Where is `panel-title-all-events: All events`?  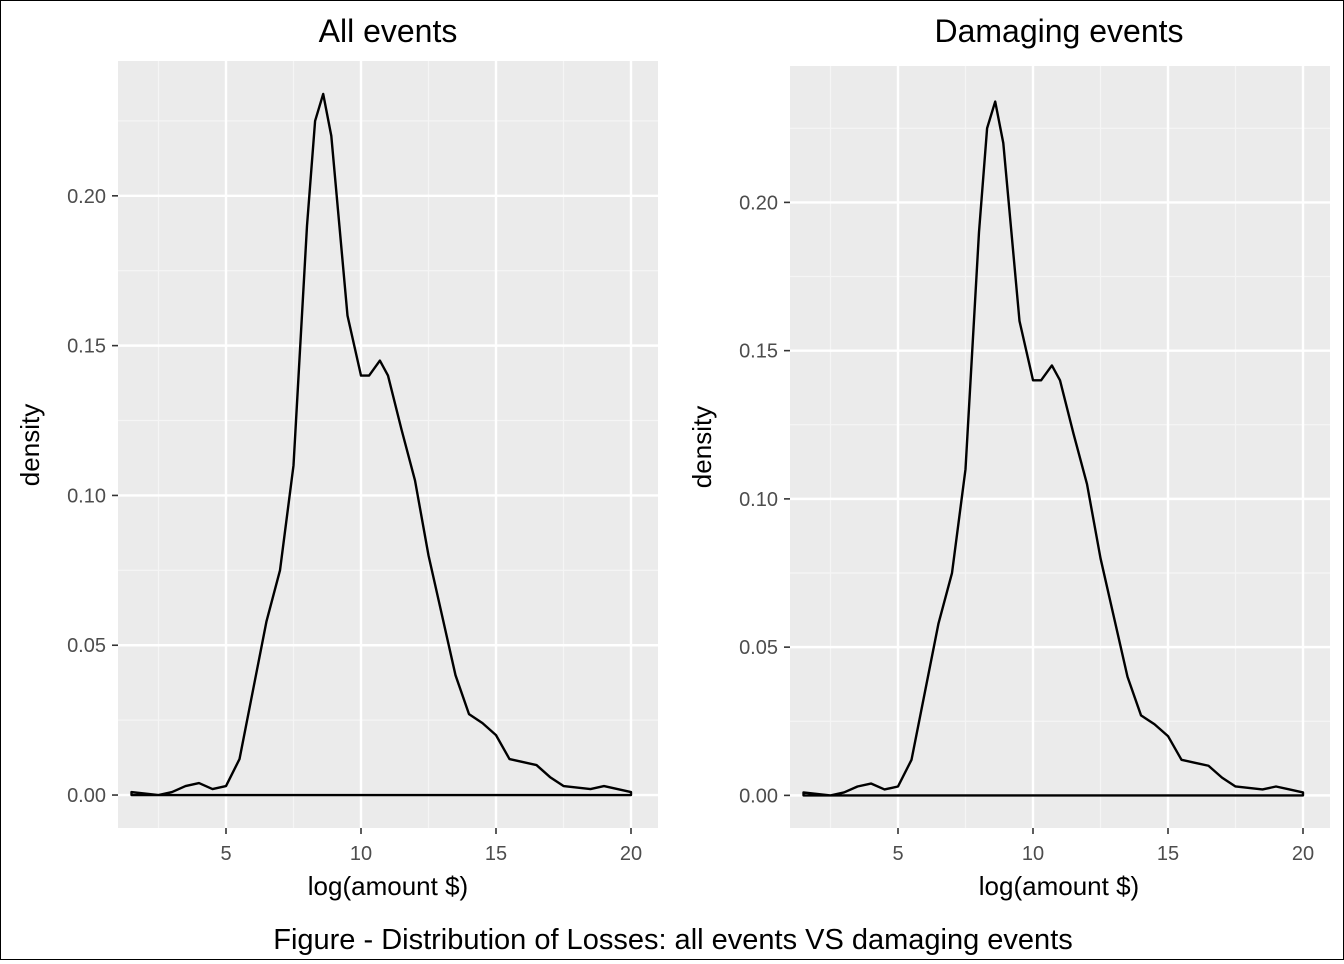
panel-title-all-events: All events is located at coordinates (388, 31).